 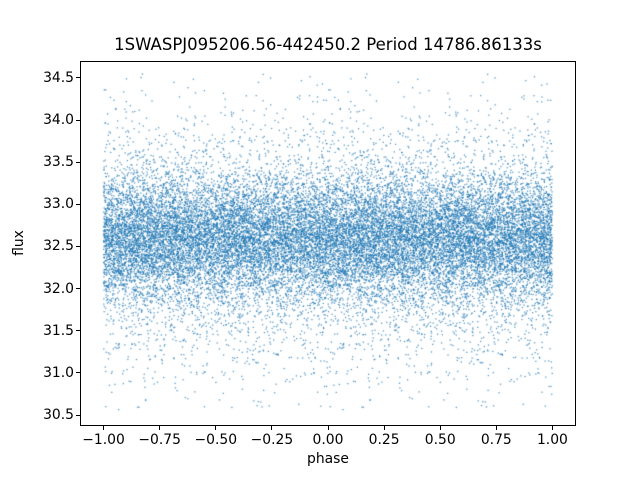 What do you see at coordinates (159, 440) in the screenshot?
I see `x-tick-label: −0.75` at bounding box center [159, 440].